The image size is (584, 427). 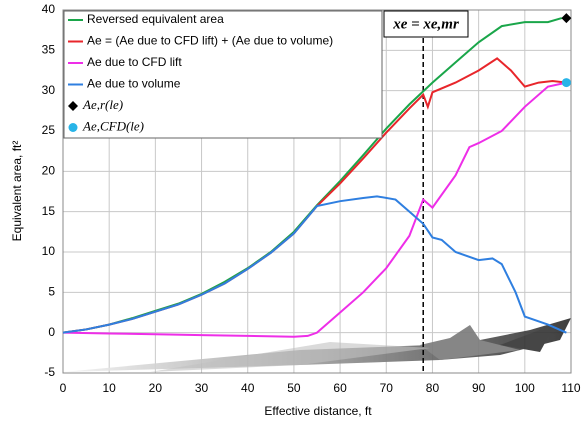 What do you see at coordinates (202, 388) in the screenshot?
I see `x-tick-label: 30` at bounding box center [202, 388].